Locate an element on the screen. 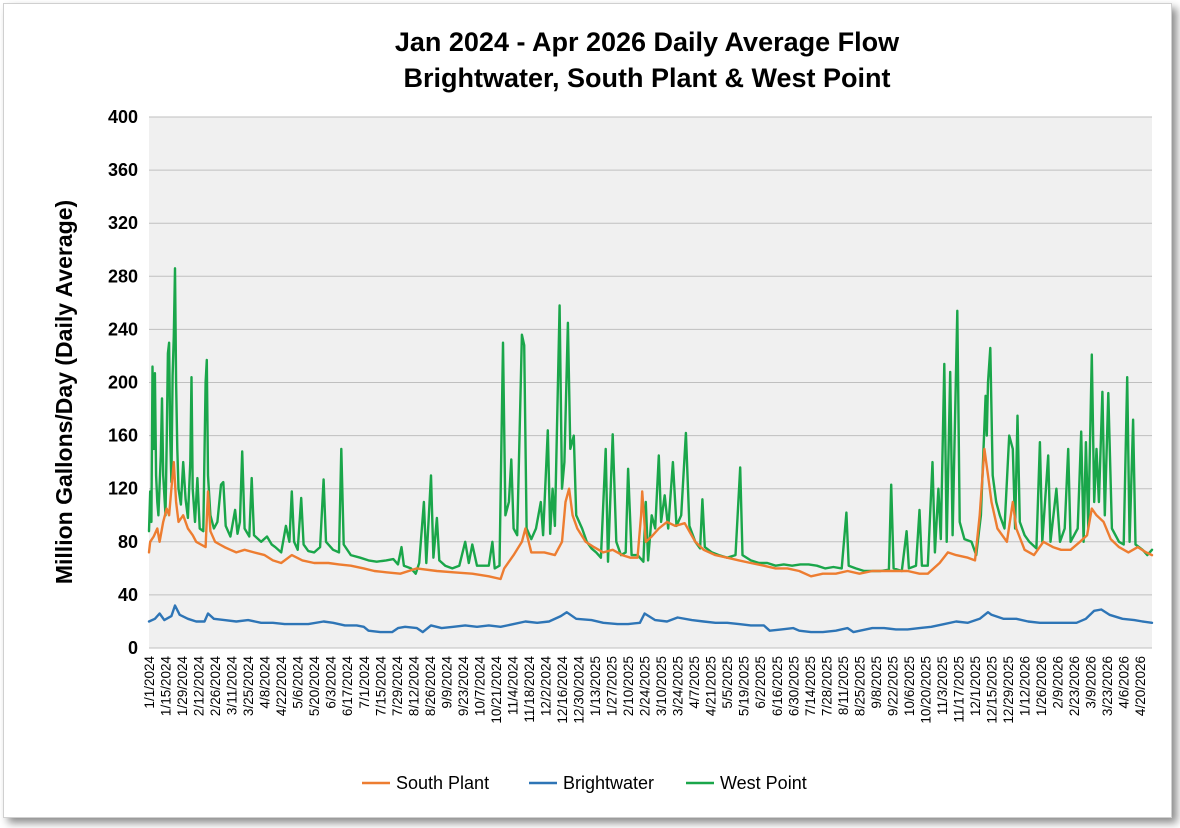  x-tick-label: 3/11/2024 is located at coordinates (232, 686).